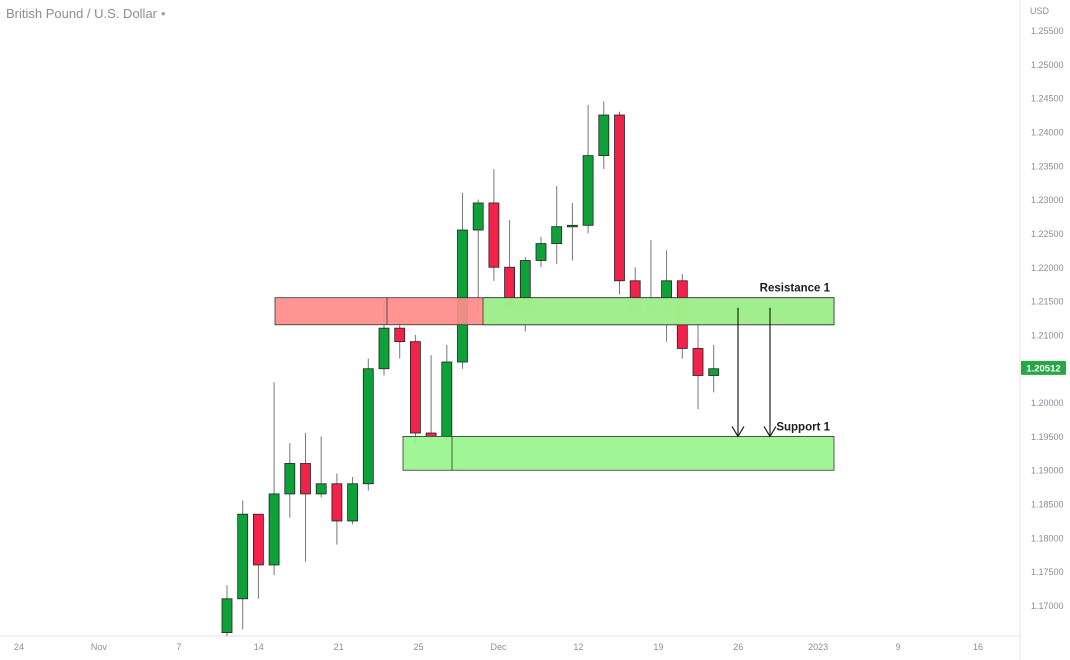 Image resolution: width=1070 pixels, height=660 pixels. Describe the element at coordinates (978, 647) in the screenshot. I see `x-tick-label: 16` at that location.